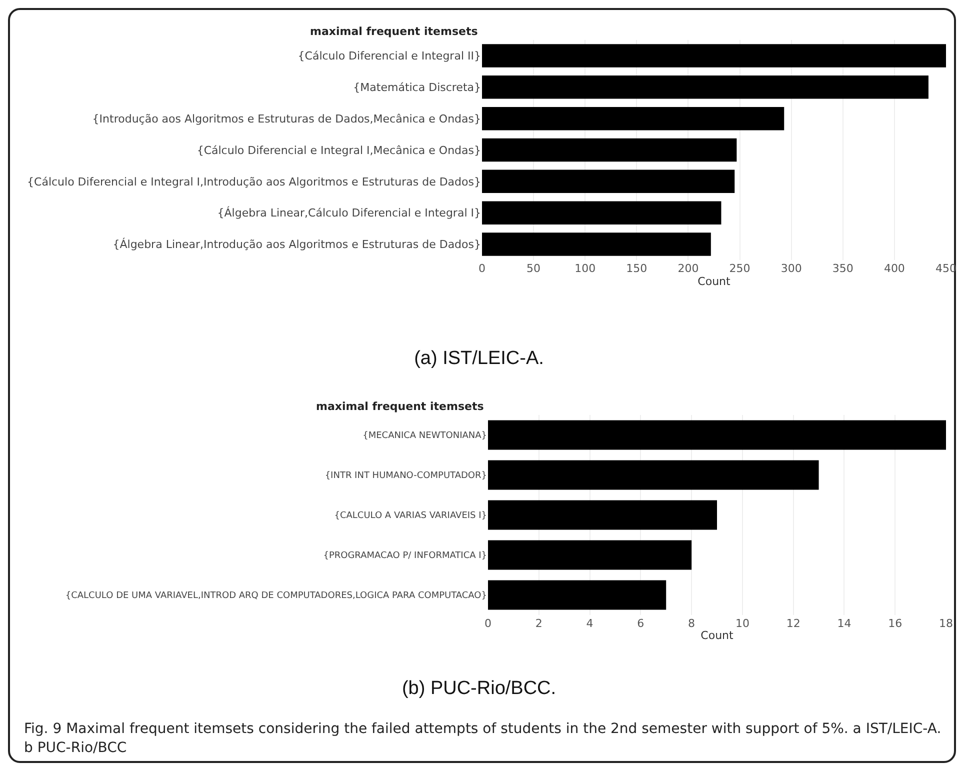 This screenshot has height=769, width=958. What do you see at coordinates (479, 689) in the screenshot?
I see `text: (b) PUC-Rio/BCC.` at bounding box center [479, 689].